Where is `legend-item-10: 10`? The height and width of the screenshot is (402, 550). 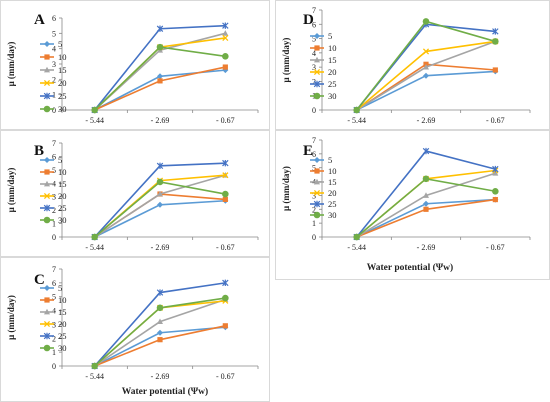 legend-item-10: 10 is located at coordinates (323, 48).